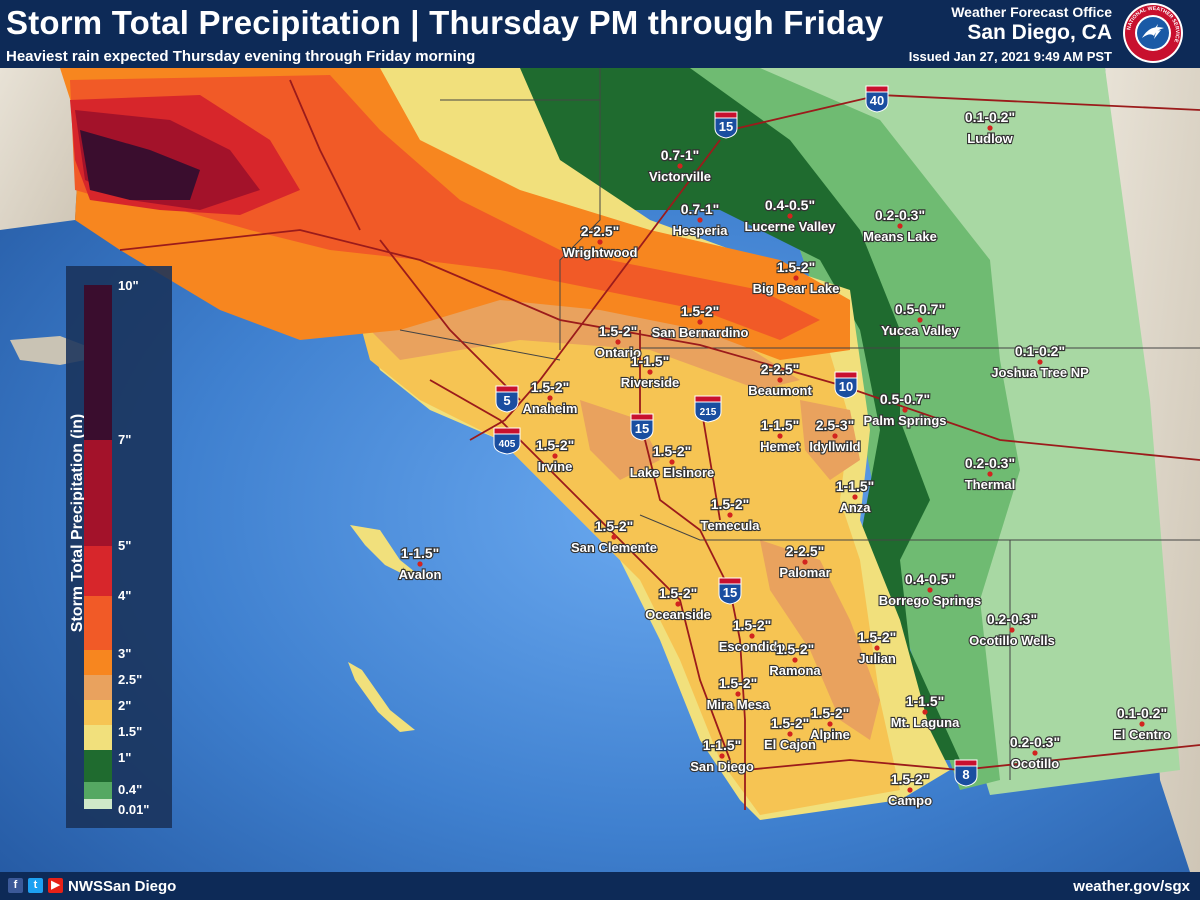 This screenshot has width=1200, height=900. Describe the element at coordinates (134, 809) in the screenshot. I see `legend-label: 0.01"` at that location.